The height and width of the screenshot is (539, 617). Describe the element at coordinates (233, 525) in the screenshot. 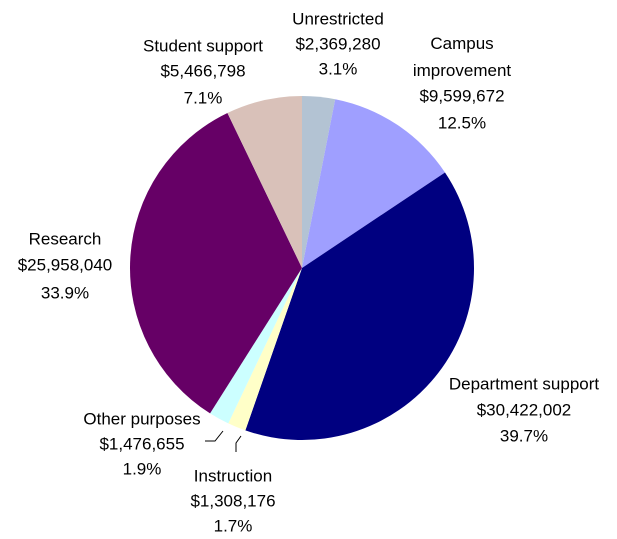

I see `slice-percent-label: 1.7%` at that location.